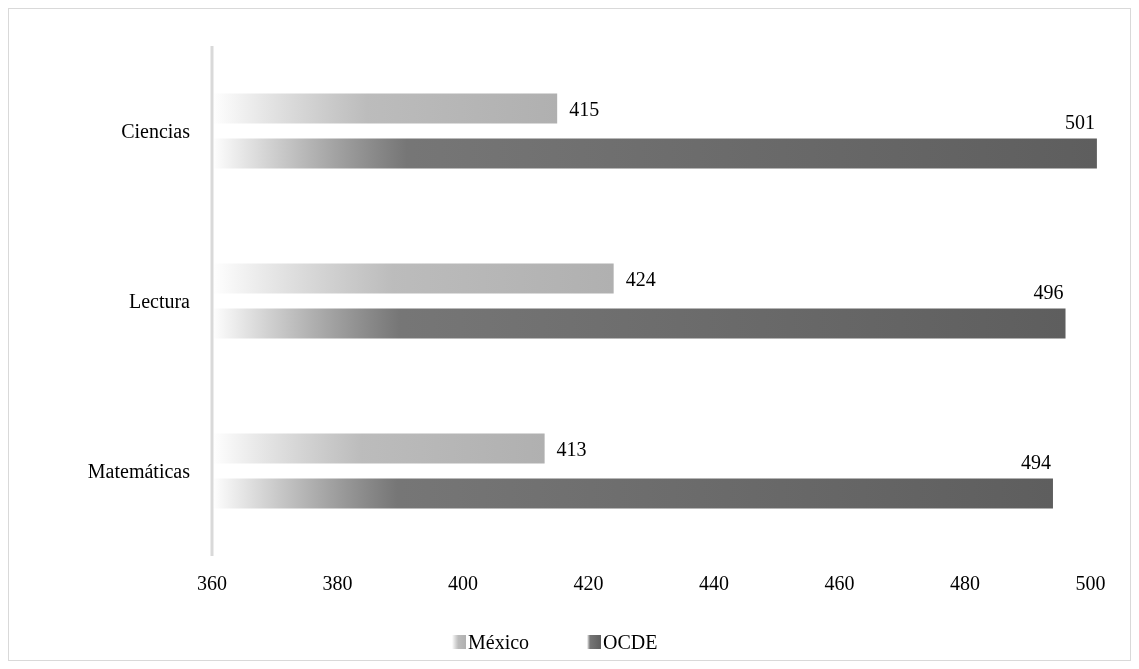 The width and height of the screenshot is (1139, 669). What do you see at coordinates (965, 583) in the screenshot?
I see `x-tick-label: 480` at bounding box center [965, 583].